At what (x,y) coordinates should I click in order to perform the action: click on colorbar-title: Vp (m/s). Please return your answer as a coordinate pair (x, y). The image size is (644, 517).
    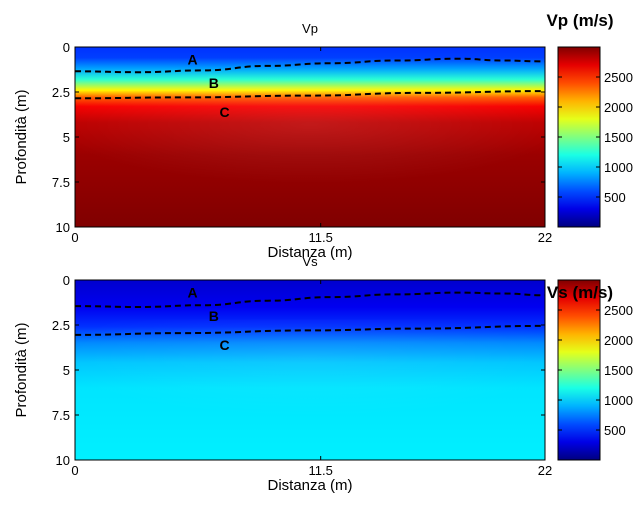
    Looking at the image, I should click on (579, 20).